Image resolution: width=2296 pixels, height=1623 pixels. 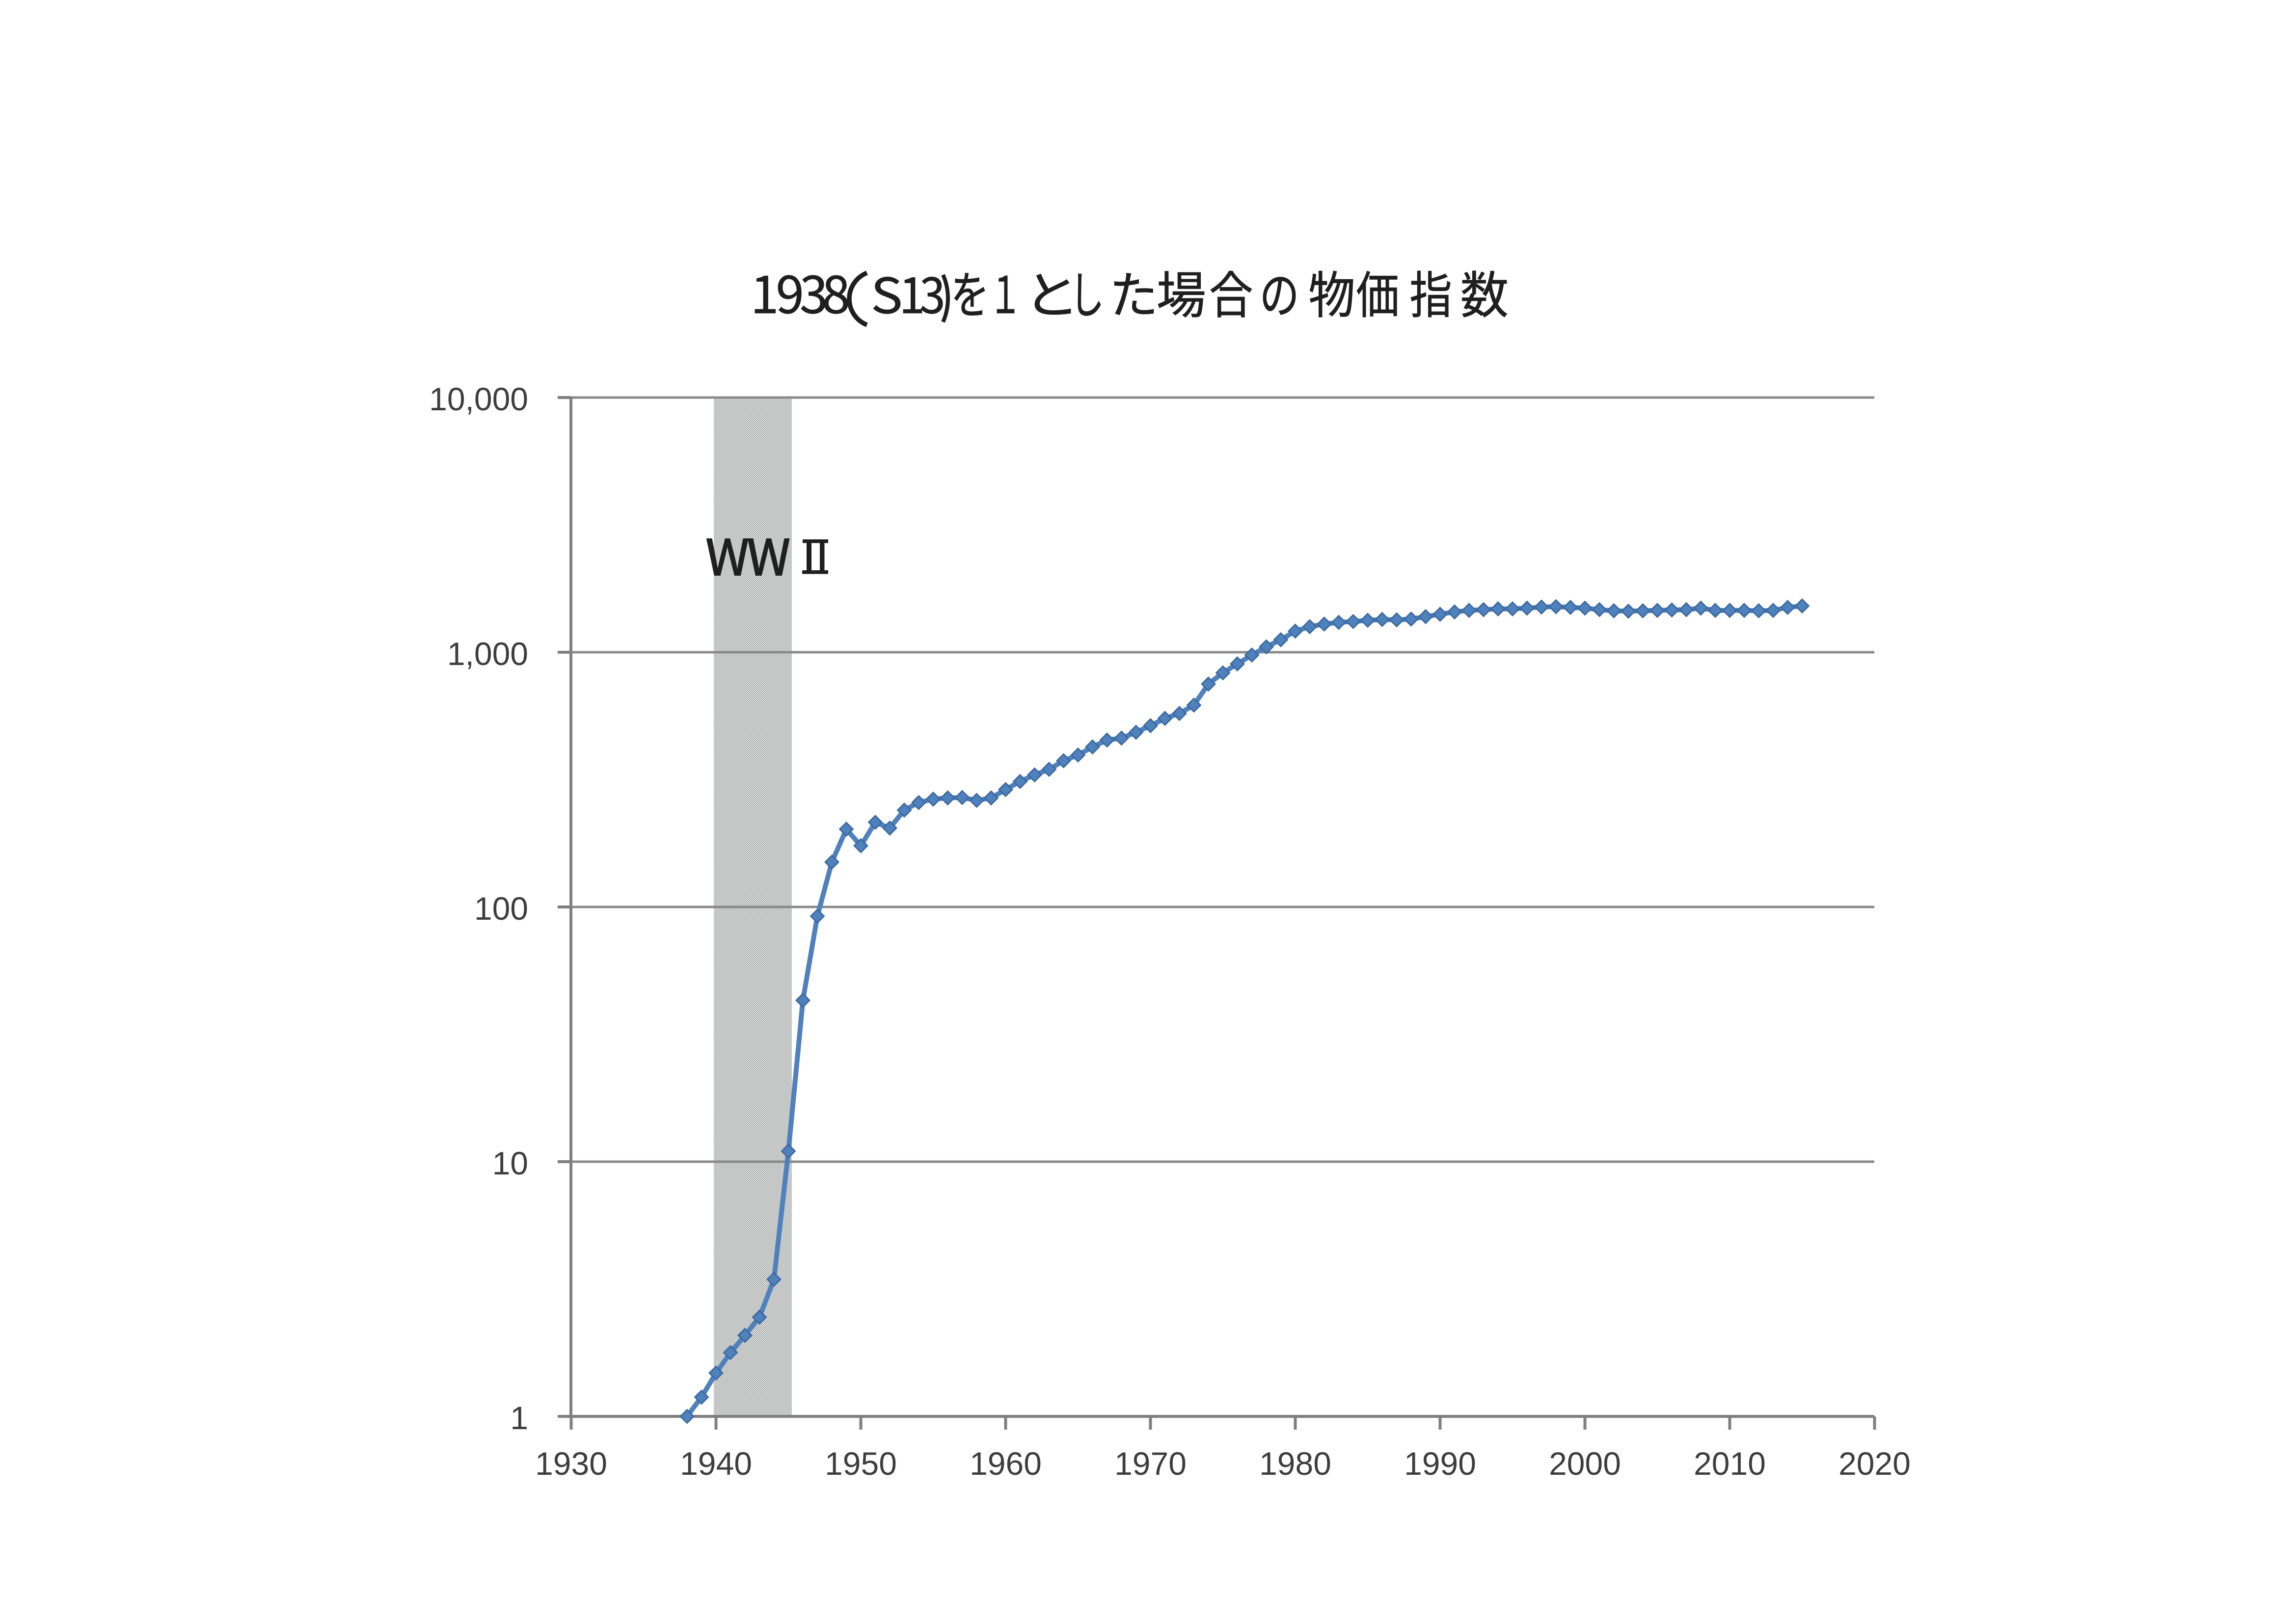 What do you see at coordinates (1440, 1463) in the screenshot?
I see `svg-text: 1990` at bounding box center [1440, 1463].